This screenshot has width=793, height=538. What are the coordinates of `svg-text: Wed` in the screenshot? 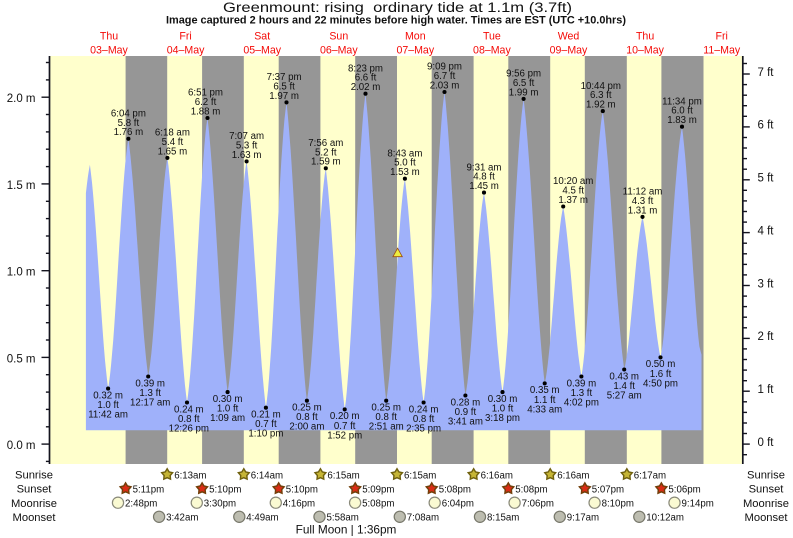 It's located at (569, 37).